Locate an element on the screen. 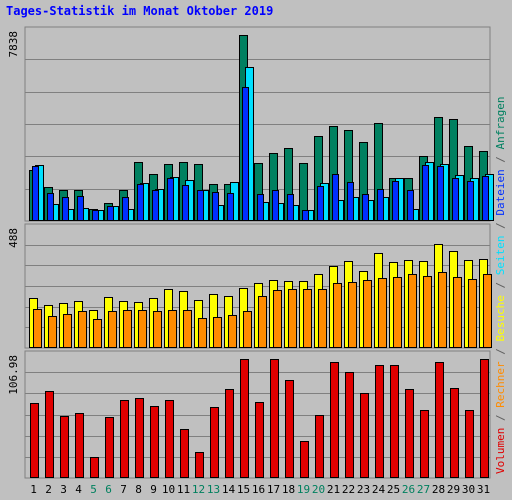 The width and height of the screenshot is (512, 500). x-tick-label-28: 28 is located at coordinates (438, 489).